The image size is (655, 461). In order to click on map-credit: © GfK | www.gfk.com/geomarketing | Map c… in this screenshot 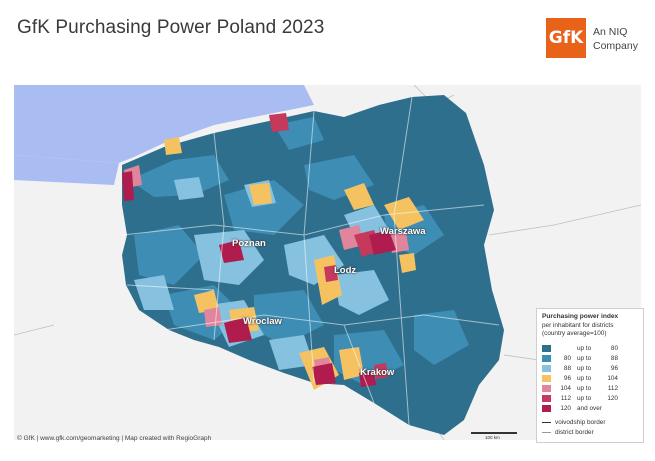, I will do `click(114, 438)`.